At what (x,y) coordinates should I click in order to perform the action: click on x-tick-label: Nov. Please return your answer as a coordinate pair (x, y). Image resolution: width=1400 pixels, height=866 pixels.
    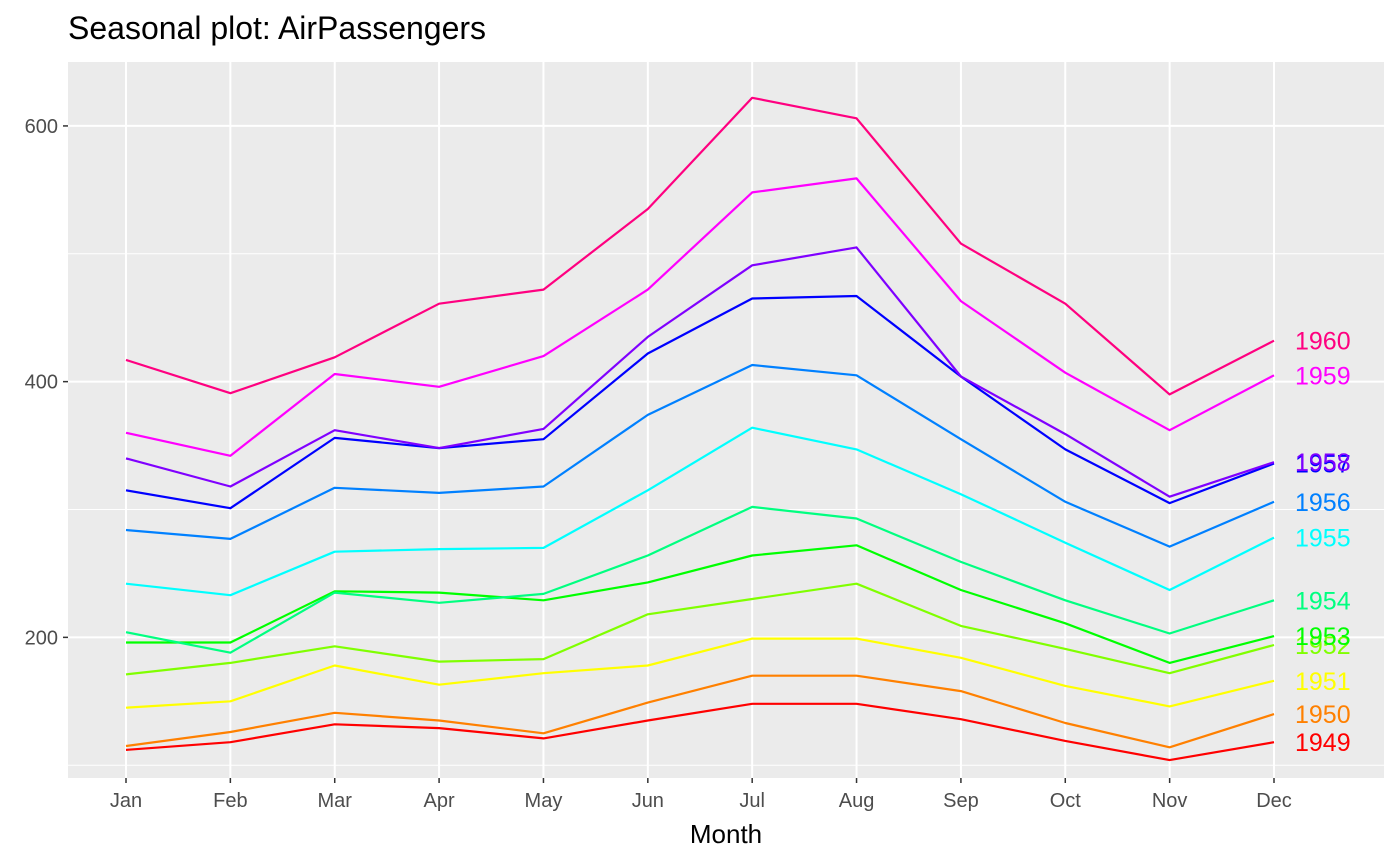
    Looking at the image, I should click on (1170, 801).